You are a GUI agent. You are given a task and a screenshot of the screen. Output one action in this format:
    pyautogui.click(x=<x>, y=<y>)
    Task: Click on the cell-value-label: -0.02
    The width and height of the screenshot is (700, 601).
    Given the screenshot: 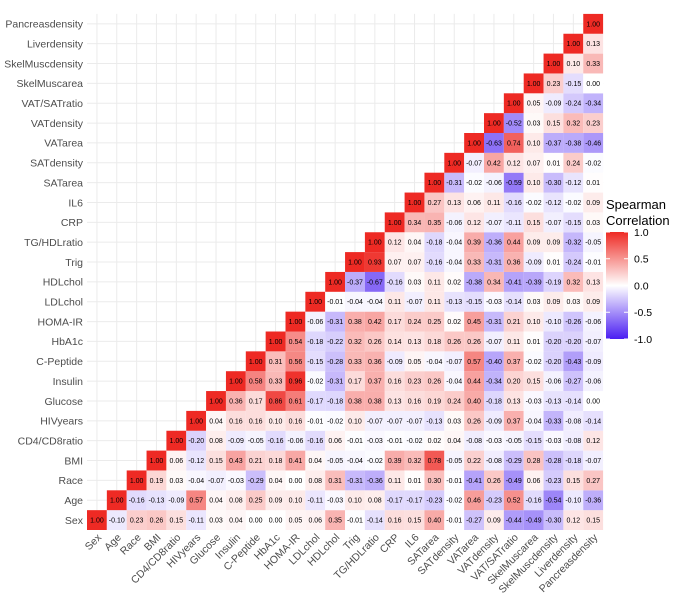 What is the action you would take?
    pyautogui.click(x=335, y=421)
    